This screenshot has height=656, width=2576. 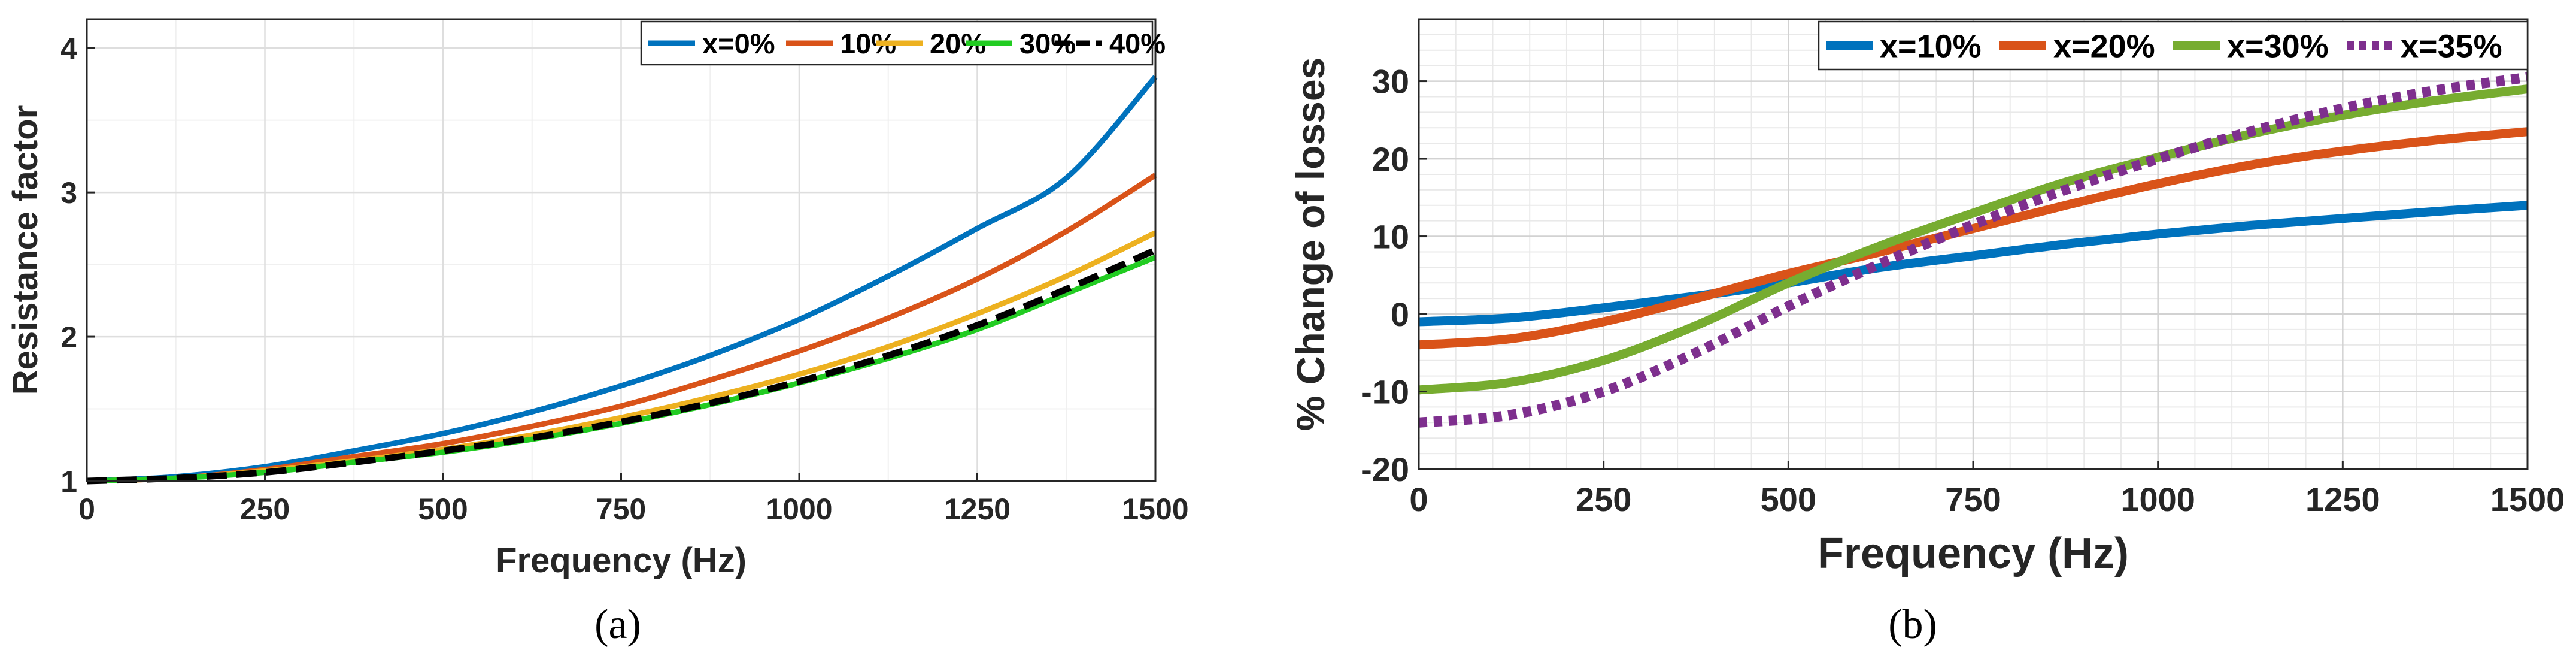 What do you see at coordinates (1137, 43) in the screenshot?
I see `legend-label-a-4: 40%` at bounding box center [1137, 43].